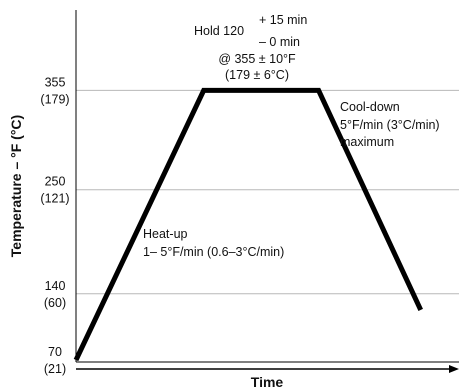 This screenshot has height=391, width=459. Describe the element at coordinates (16, 186) in the screenshot. I see `y-axis-title: Temperature – °F (°C)` at that location.